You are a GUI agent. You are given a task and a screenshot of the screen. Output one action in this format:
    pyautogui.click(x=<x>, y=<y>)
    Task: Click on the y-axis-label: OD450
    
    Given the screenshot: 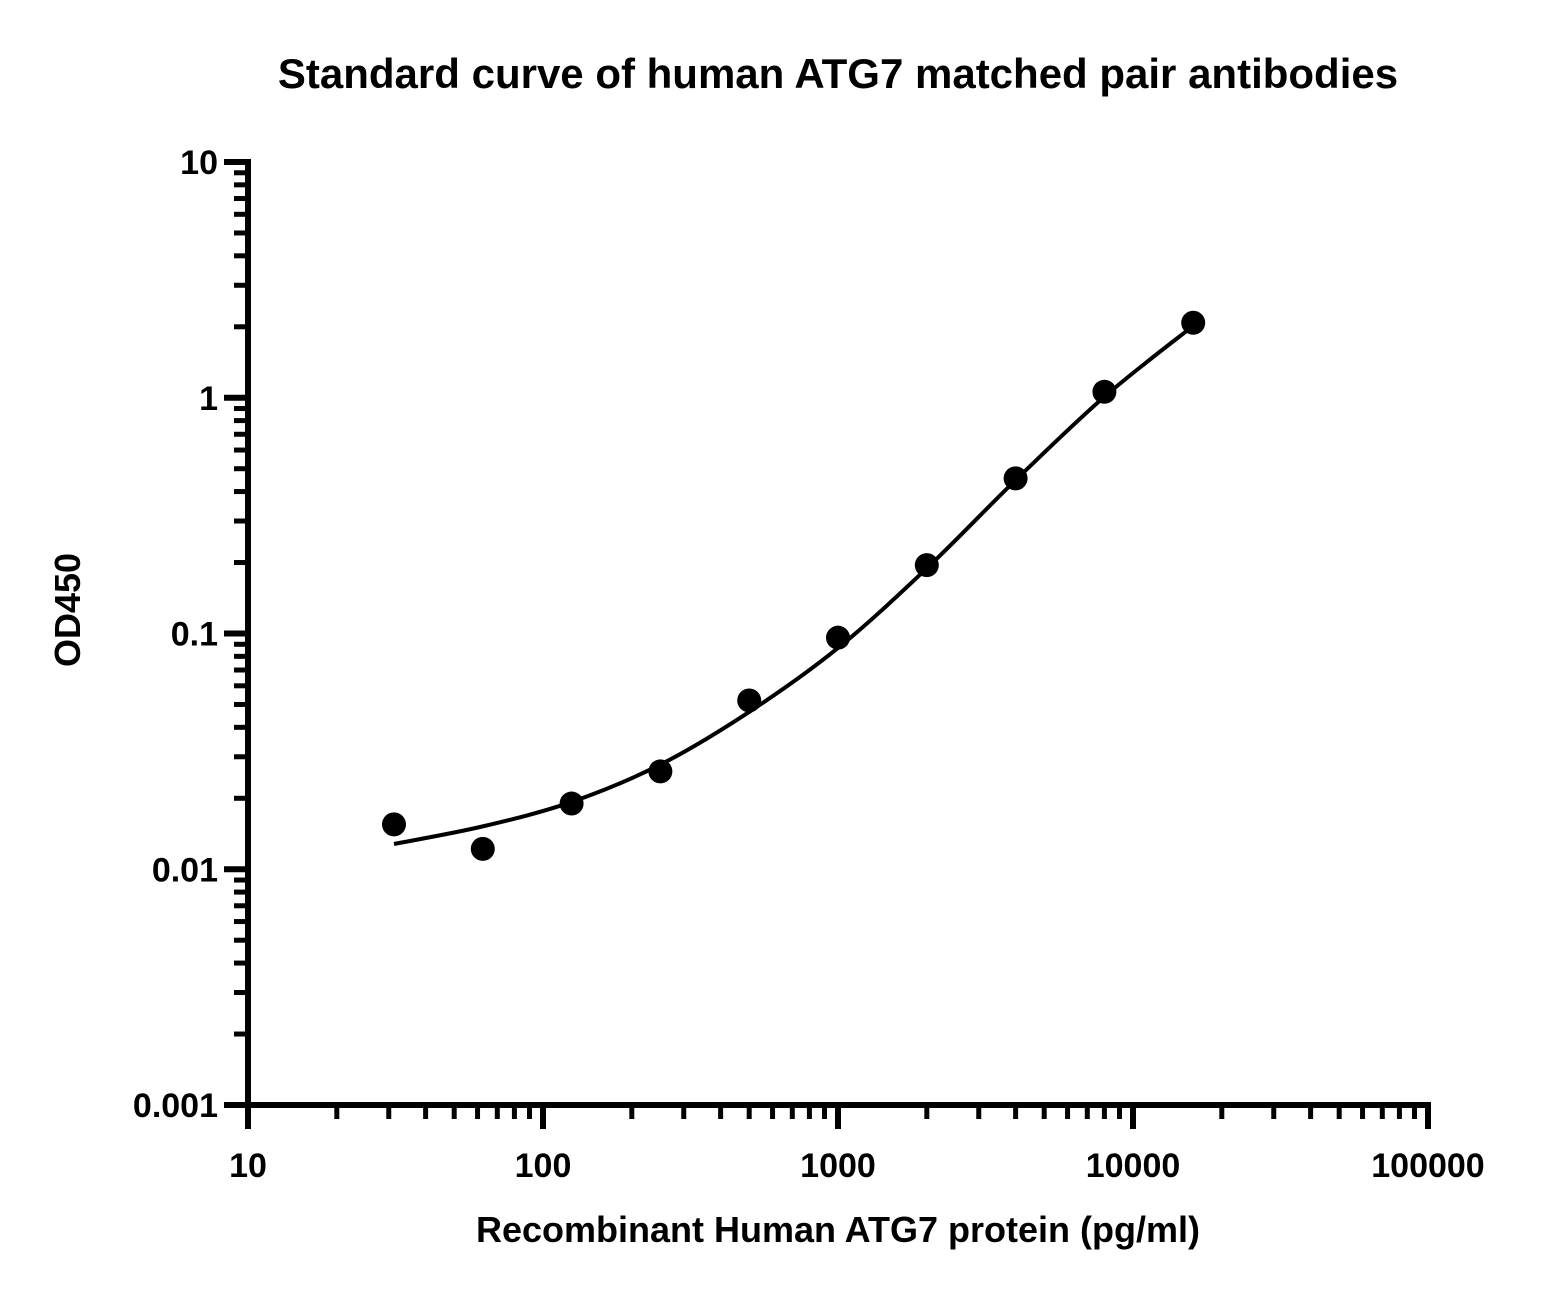 What is the action you would take?
    pyautogui.click(x=67, y=610)
    